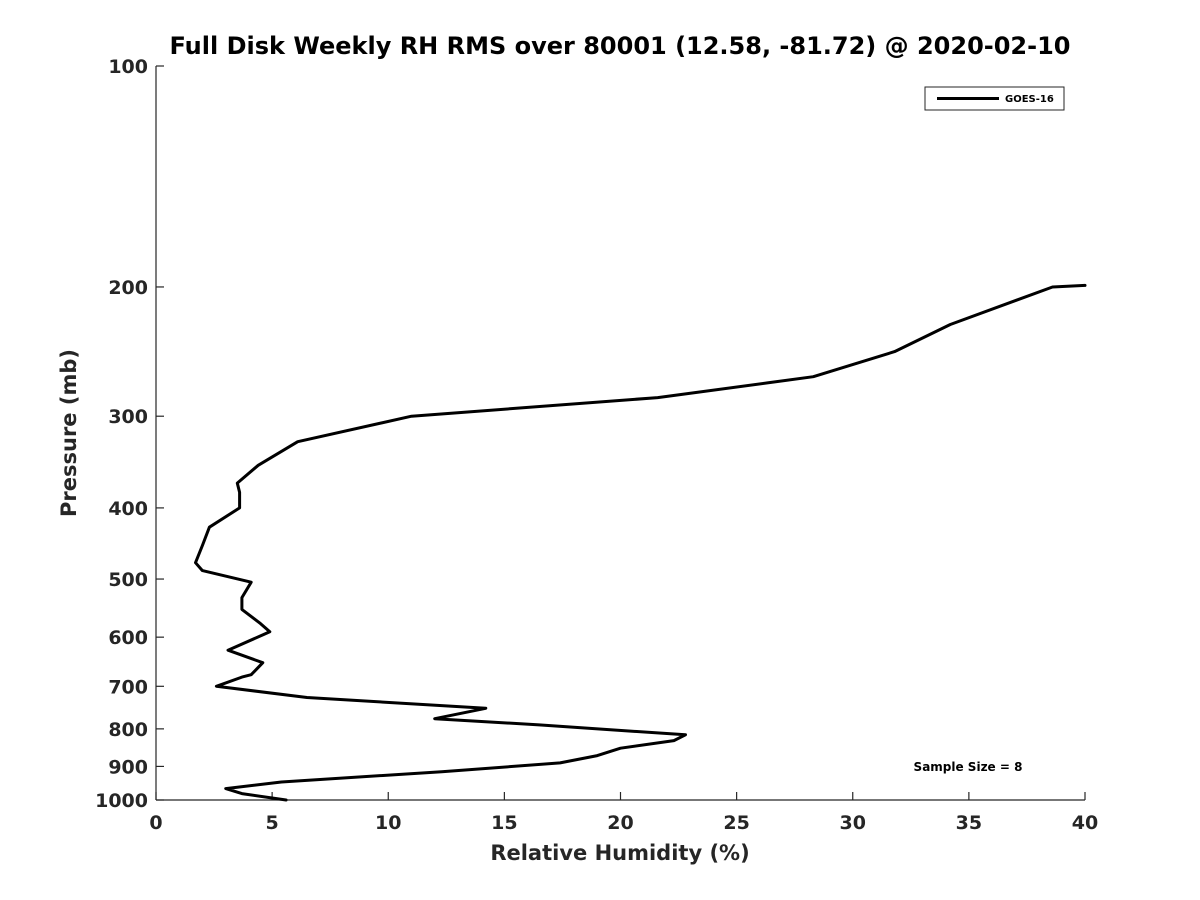  Describe the element at coordinates (272, 823) in the screenshot. I see `x-tick-label: 5` at that location.